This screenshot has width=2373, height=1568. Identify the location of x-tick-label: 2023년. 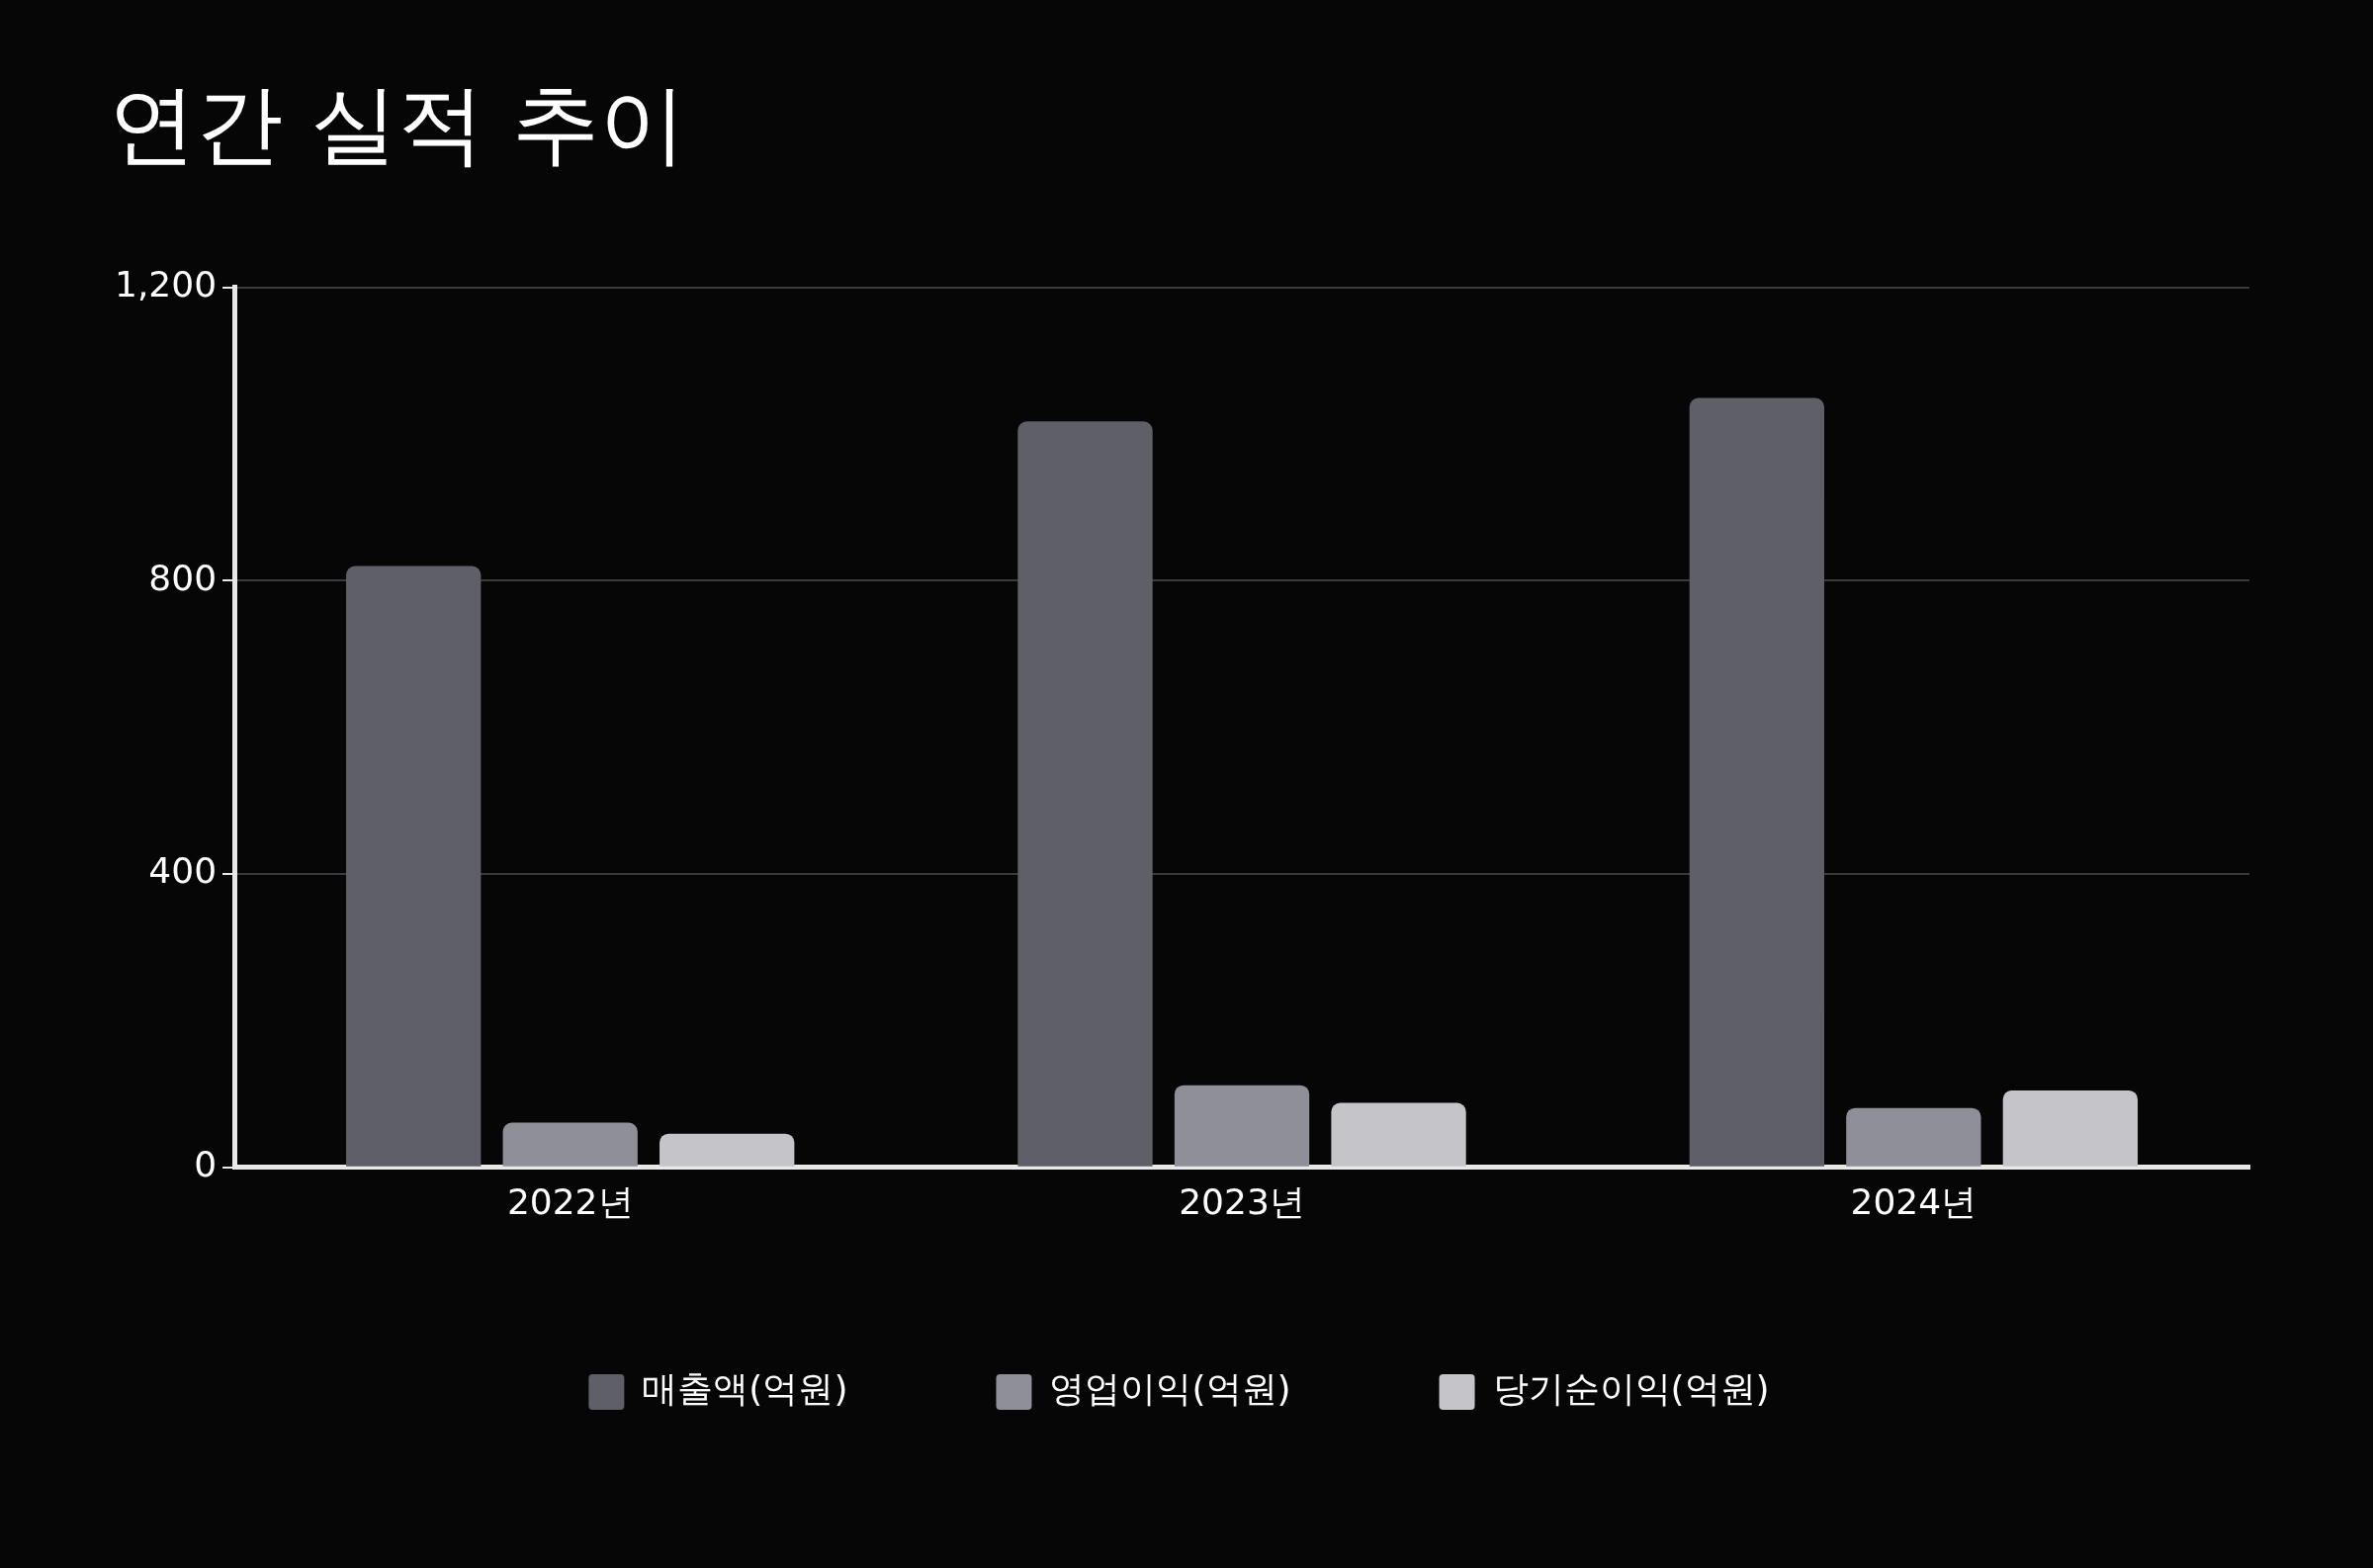
(1242, 1201).